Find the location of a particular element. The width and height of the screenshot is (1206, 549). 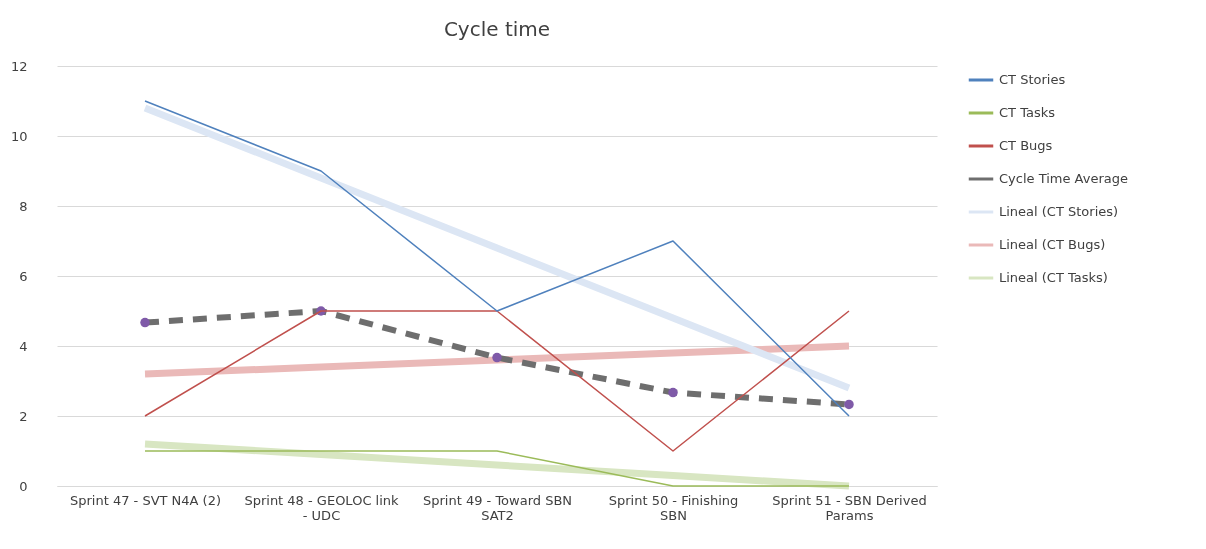

x-tick-label: Sprint 47 - SVT N4A (2) is located at coordinates (145, 500).